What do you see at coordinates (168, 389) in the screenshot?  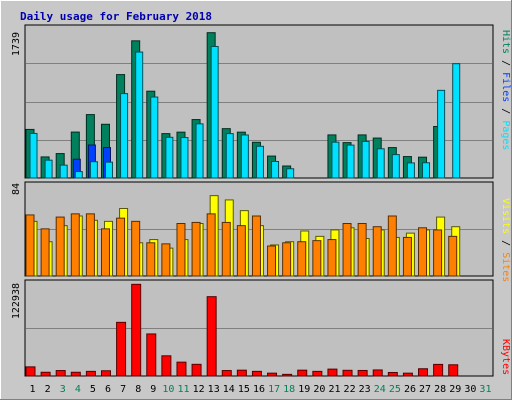 I see `day-label-10: 10` at bounding box center [168, 389].